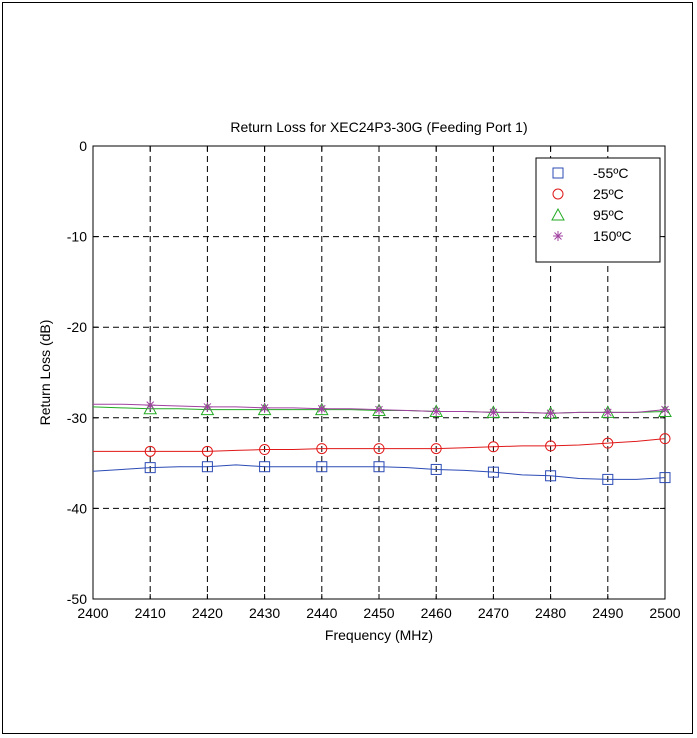 This screenshot has height=738, width=697. I want to click on y-axis-label: Return Loss (dB), so click(45, 373).